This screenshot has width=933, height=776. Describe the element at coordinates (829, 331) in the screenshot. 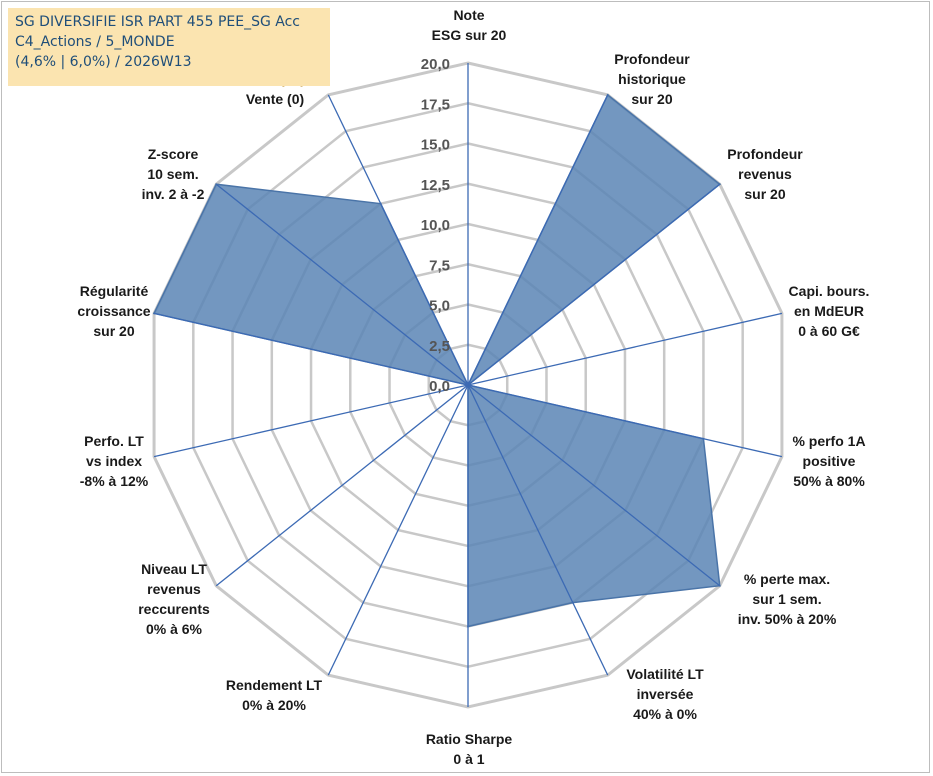

I see `axis-label-line: 0 à 60 G€` at that location.